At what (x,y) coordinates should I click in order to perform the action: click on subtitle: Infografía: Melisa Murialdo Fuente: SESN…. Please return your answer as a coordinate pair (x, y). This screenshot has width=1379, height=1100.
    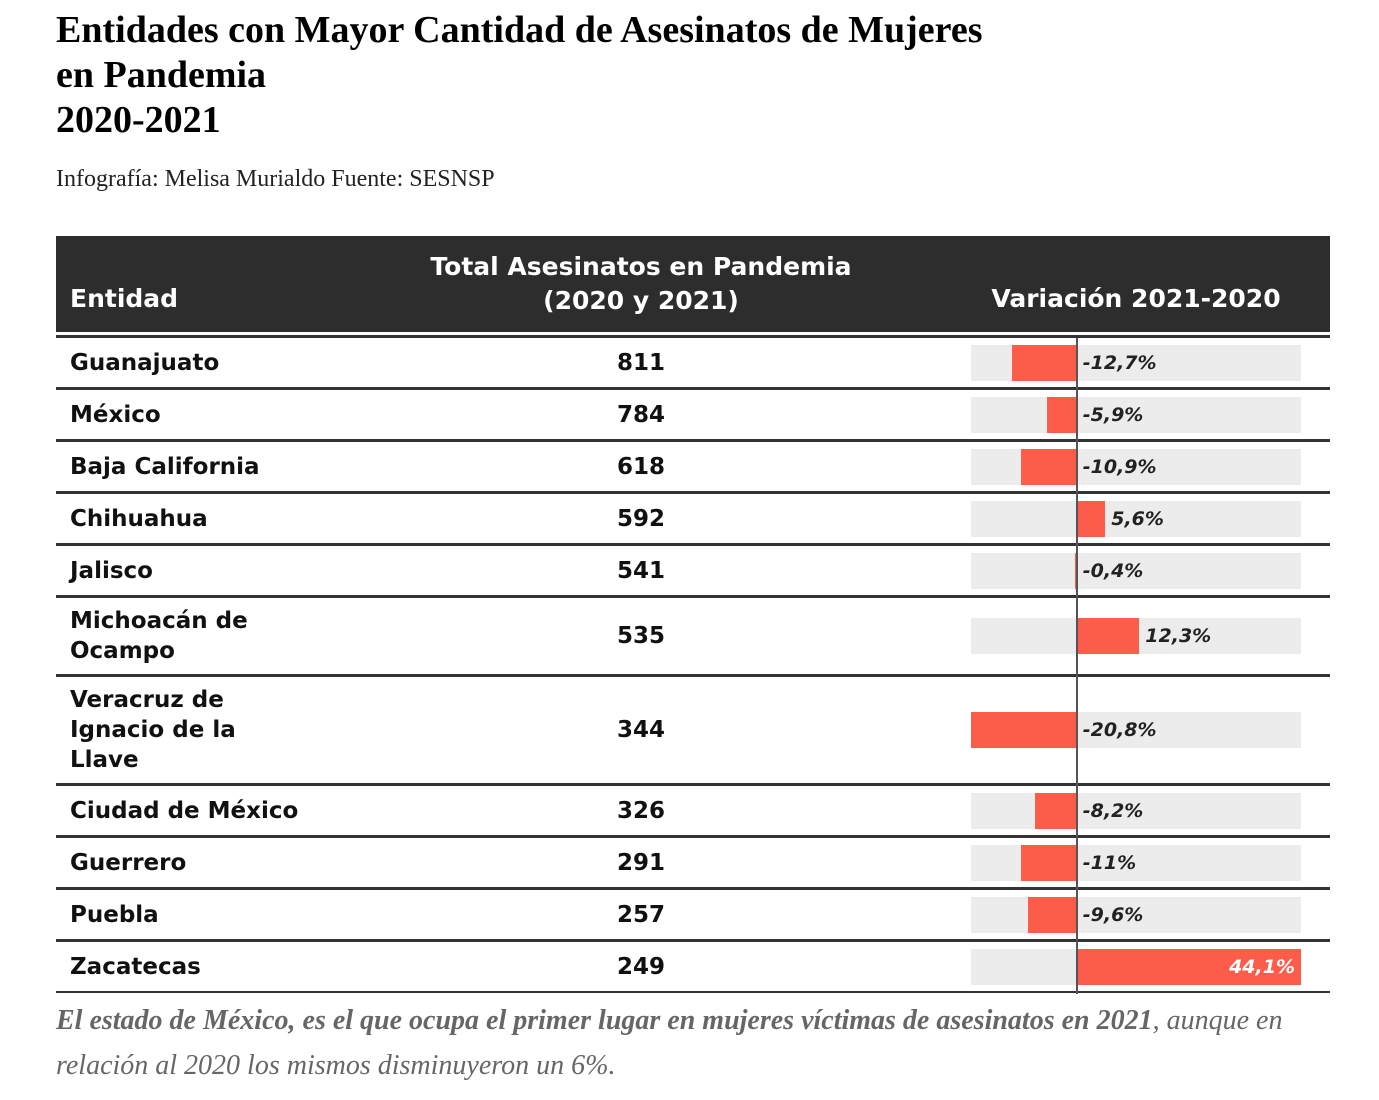
    Looking at the image, I should click on (275, 179).